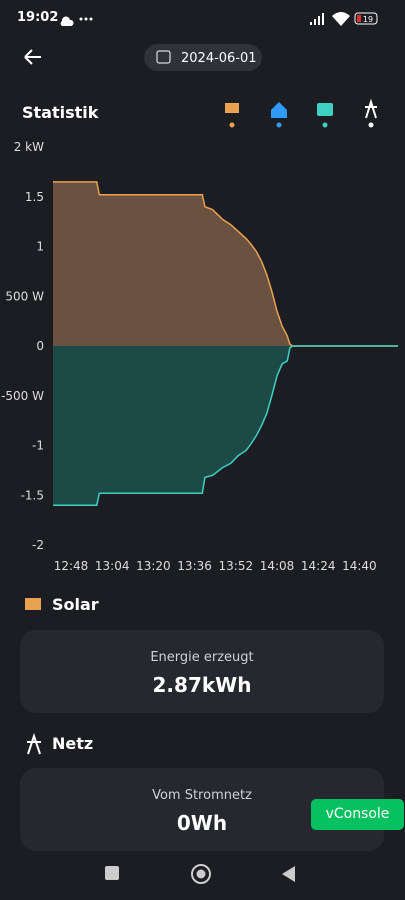 Image resolution: width=405 pixels, height=900 pixels. I want to click on filter-icons, so click(301, 113).